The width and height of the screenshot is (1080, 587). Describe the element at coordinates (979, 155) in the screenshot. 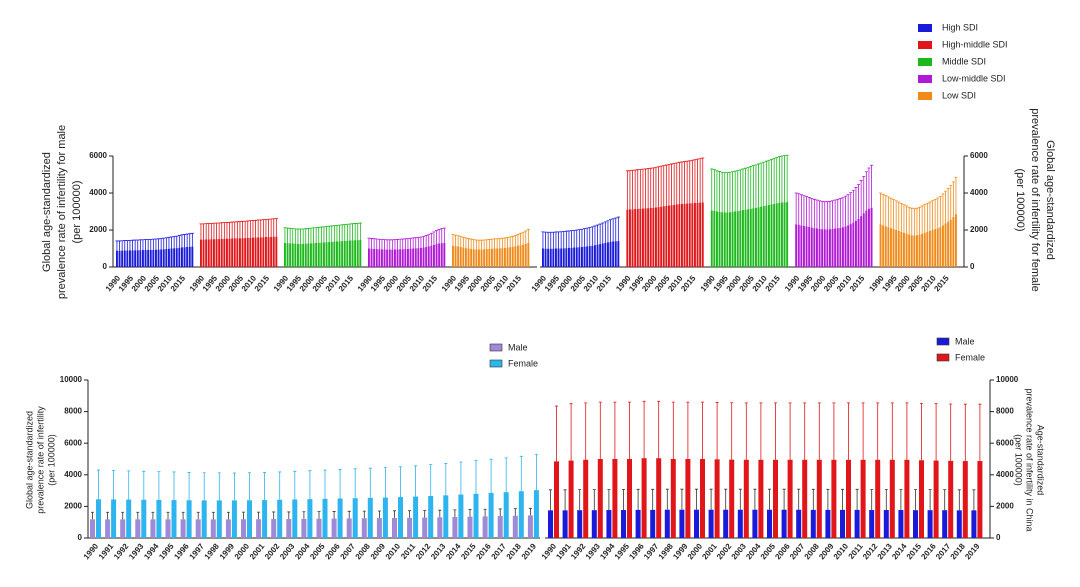

I see `y-tick-label: 6000` at that location.